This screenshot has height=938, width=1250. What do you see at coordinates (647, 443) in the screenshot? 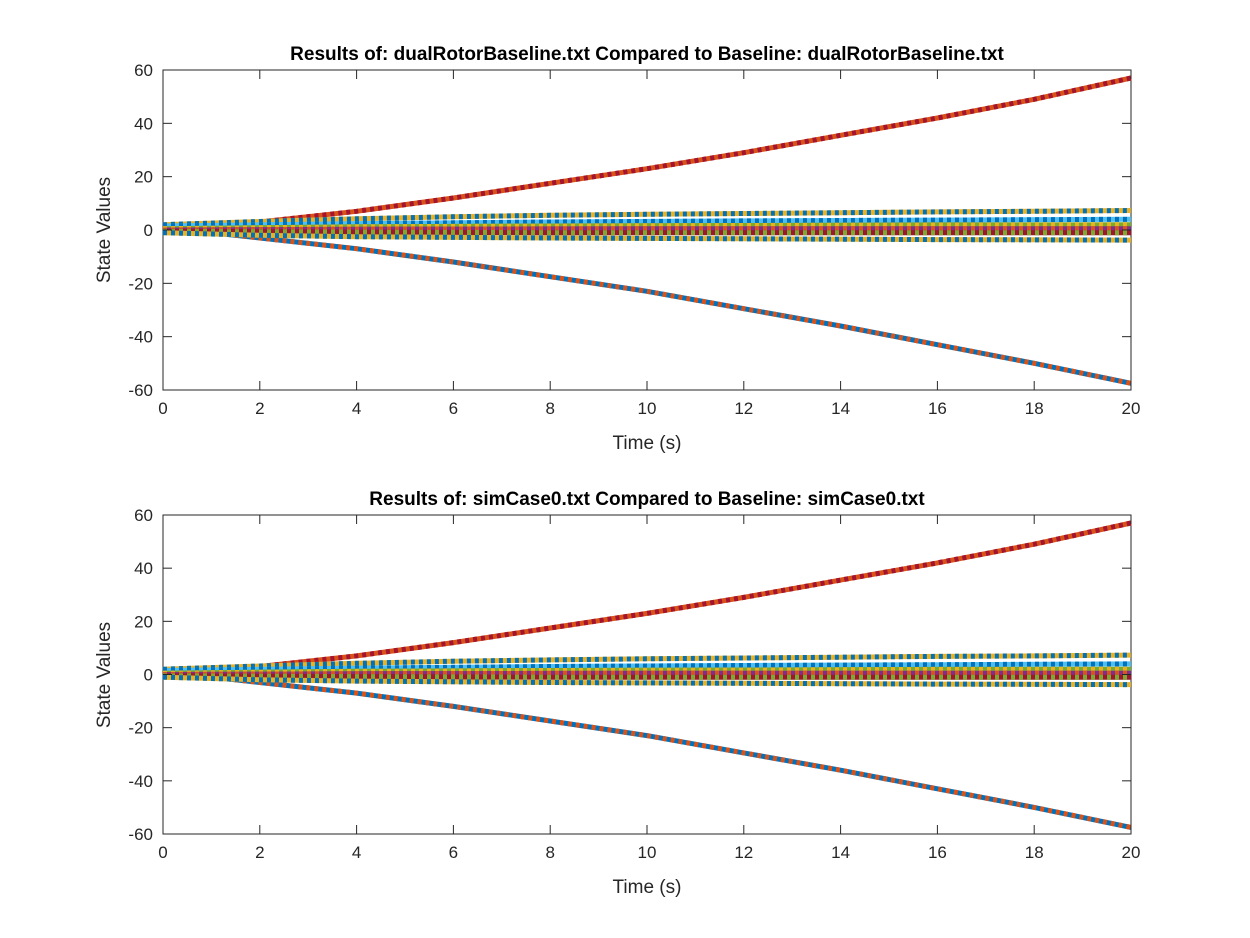
I see `subplot-1-xlabel: Time (s)` at bounding box center [647, 443].